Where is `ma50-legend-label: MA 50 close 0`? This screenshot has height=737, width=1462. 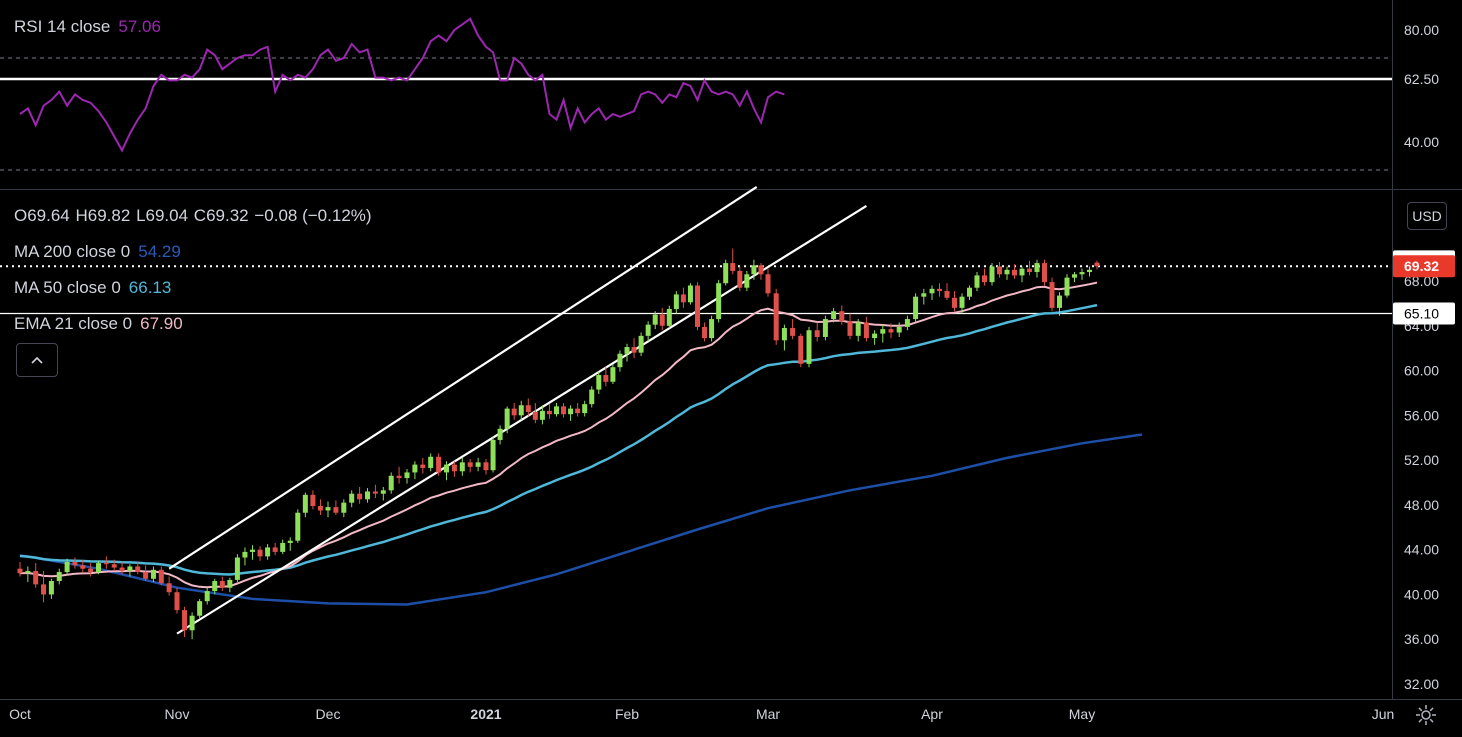 ma50-legend-label: MA 50 close 0 is located at coordinates (67, 287).